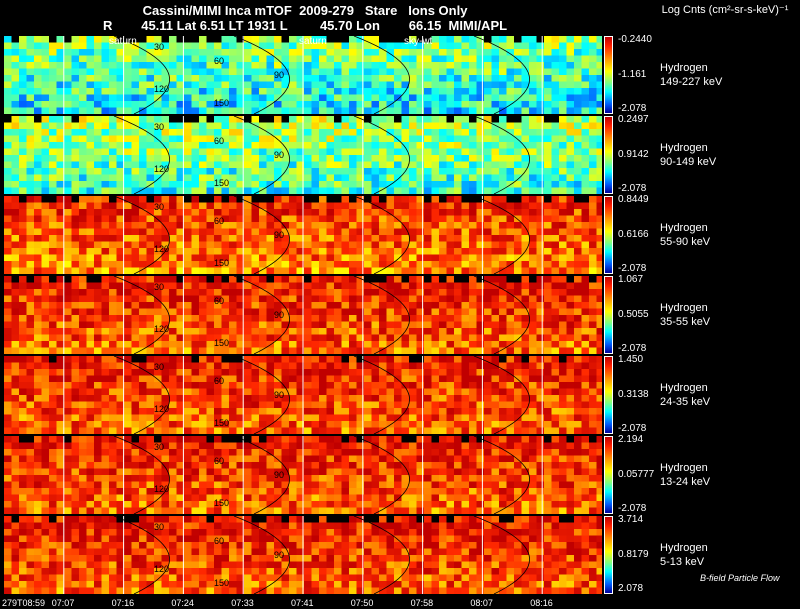  Describe the element at coordinates (159, 287) in the screenshot. I see `contour-label: 30` at that location.